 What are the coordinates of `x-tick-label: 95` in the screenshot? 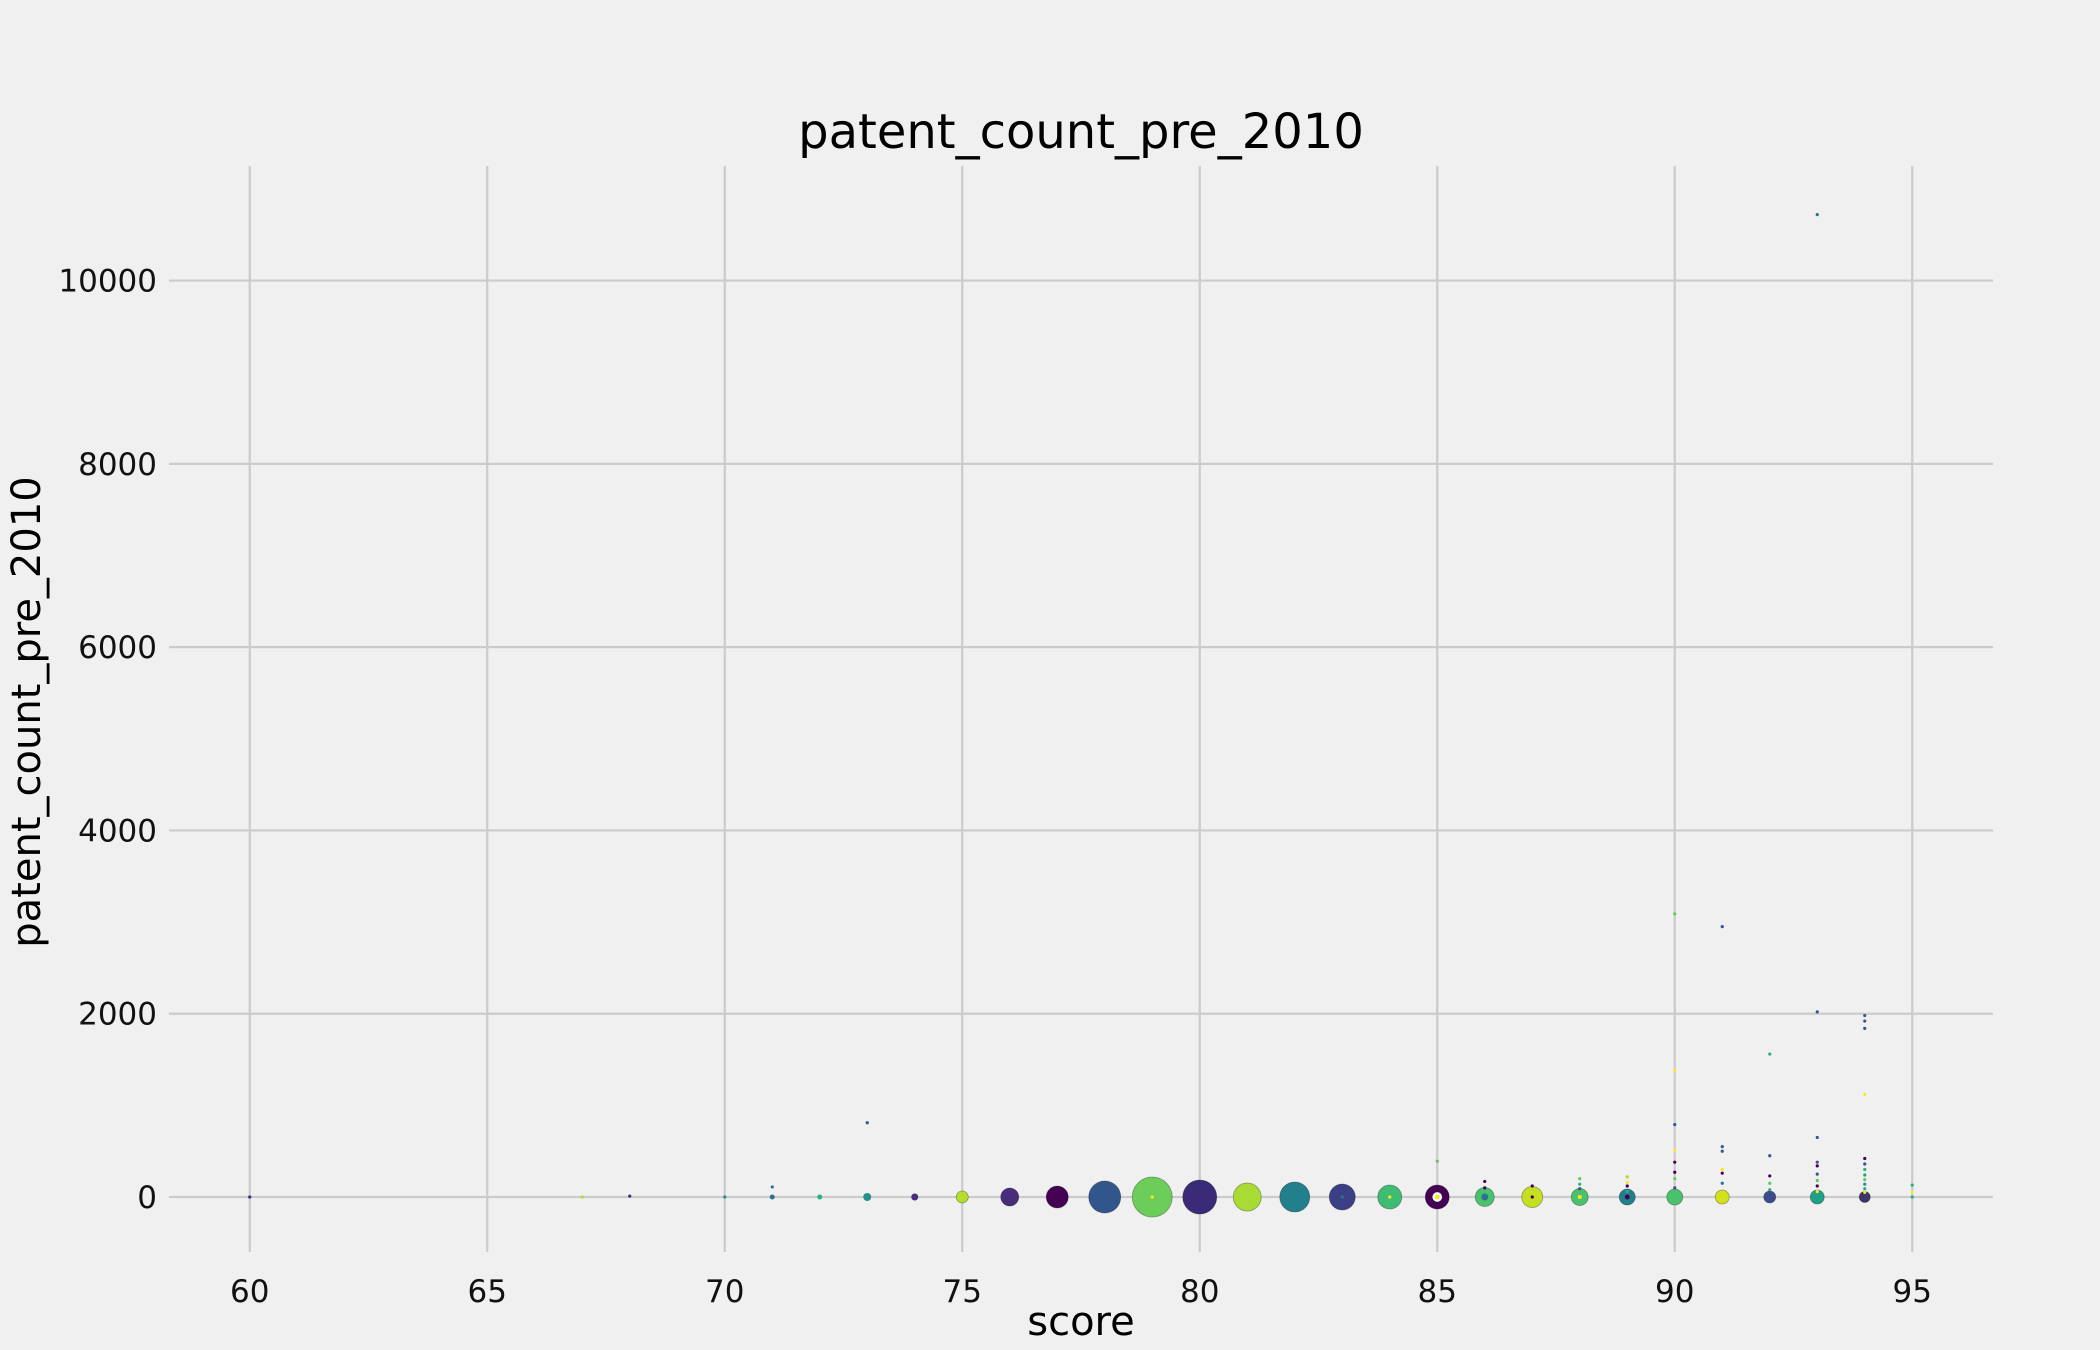 It's located at (1912, 1292).